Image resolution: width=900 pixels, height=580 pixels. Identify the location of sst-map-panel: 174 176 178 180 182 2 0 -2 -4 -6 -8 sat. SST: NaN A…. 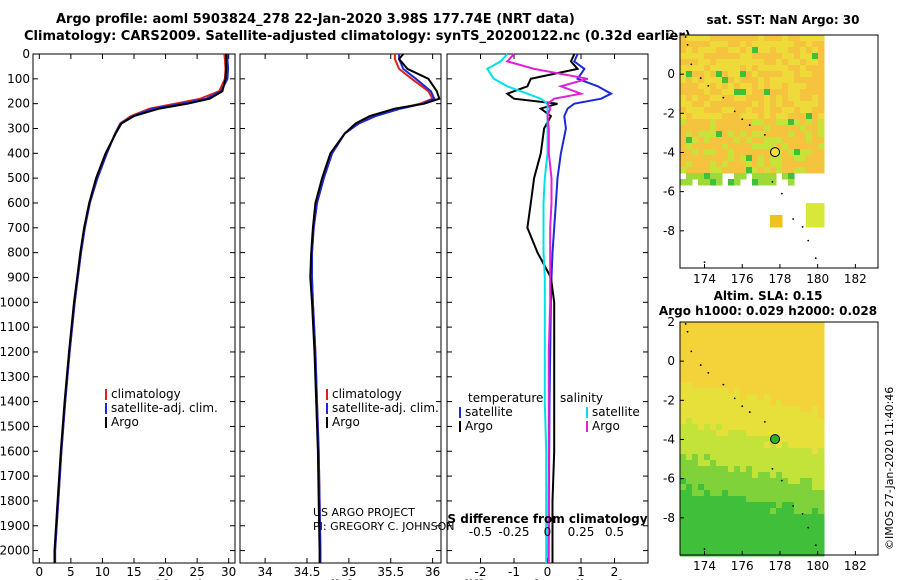
(771, 149).